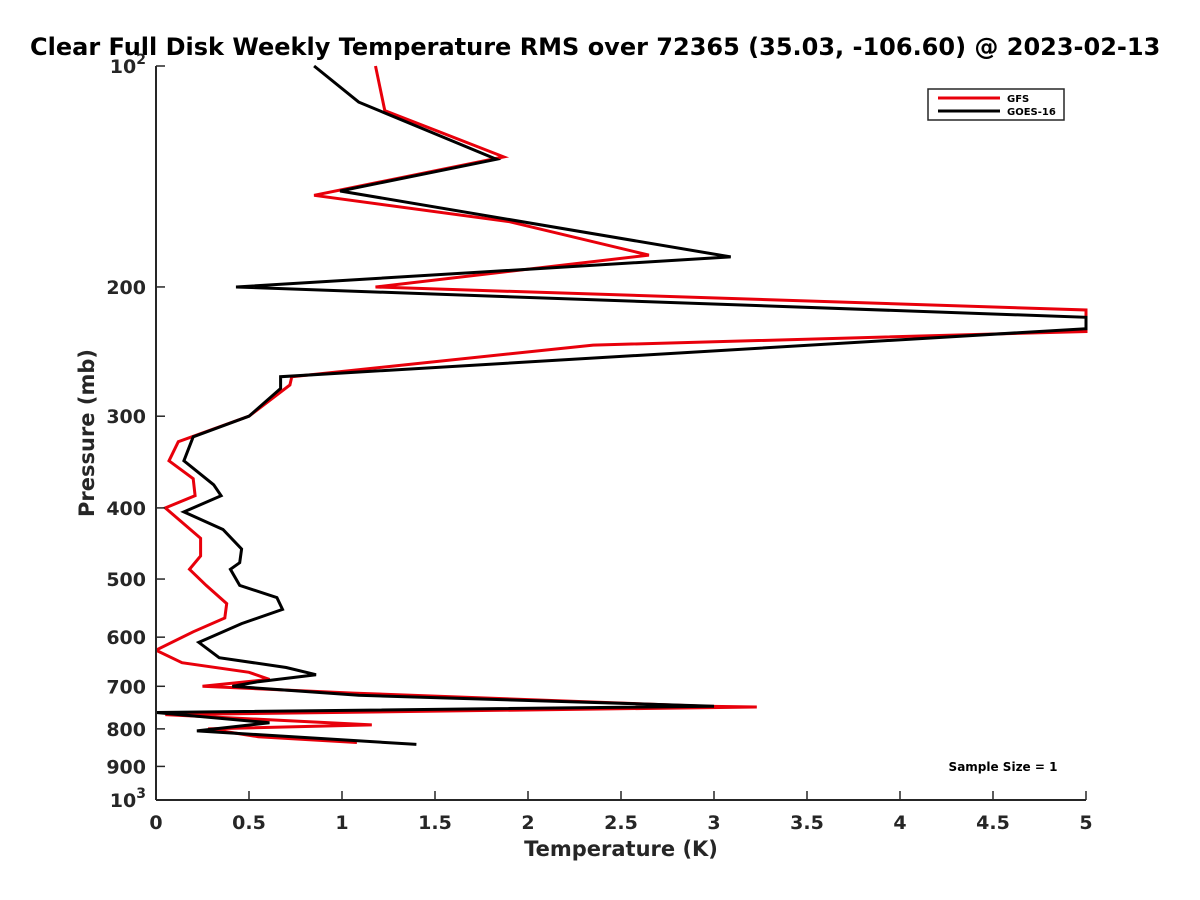  What do you see at coordinates (341, 823) in the screenshot?
I see `x-tick-label: 1` at bounding box center [341, 823].